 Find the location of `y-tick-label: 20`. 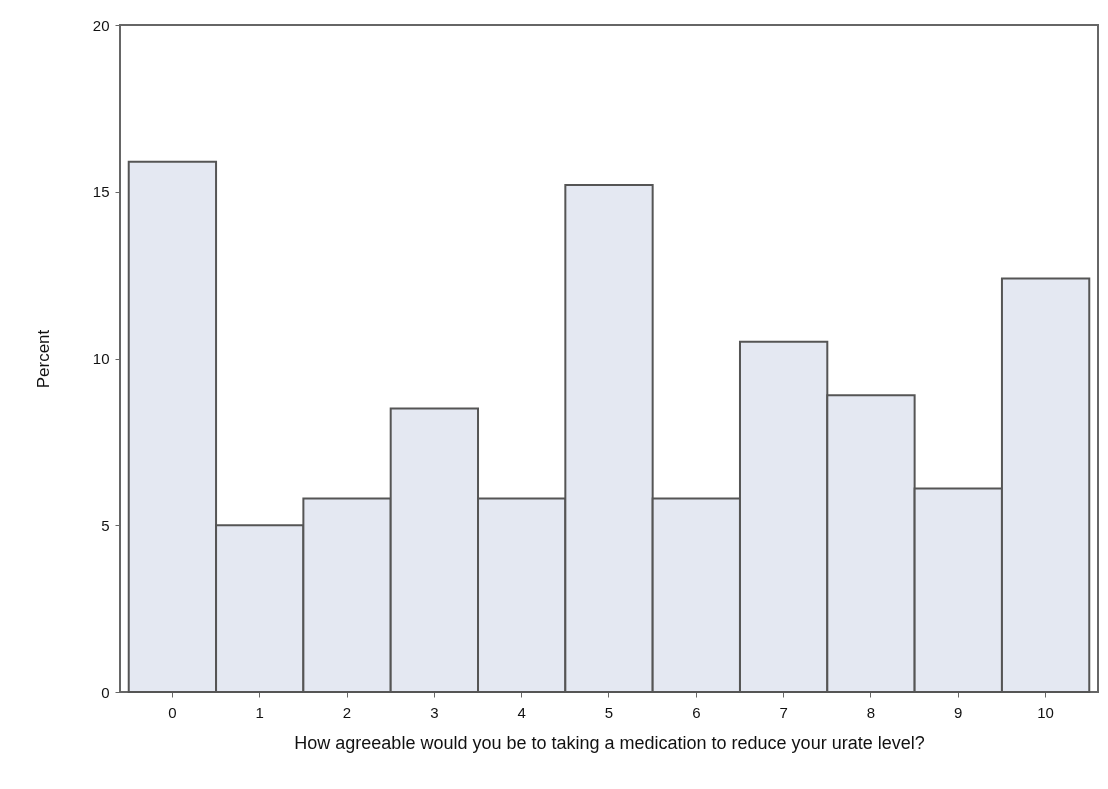

y-tick-label: 20 is located at coordinates (101, 25).